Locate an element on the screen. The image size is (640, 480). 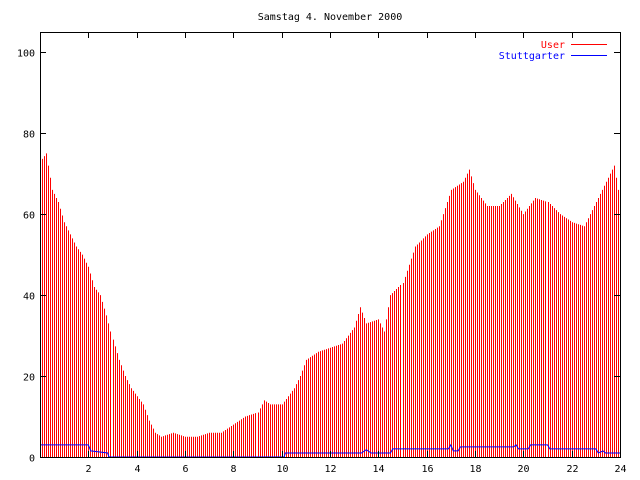
x-tick-label: 4 is located at coordinates (137, 469).